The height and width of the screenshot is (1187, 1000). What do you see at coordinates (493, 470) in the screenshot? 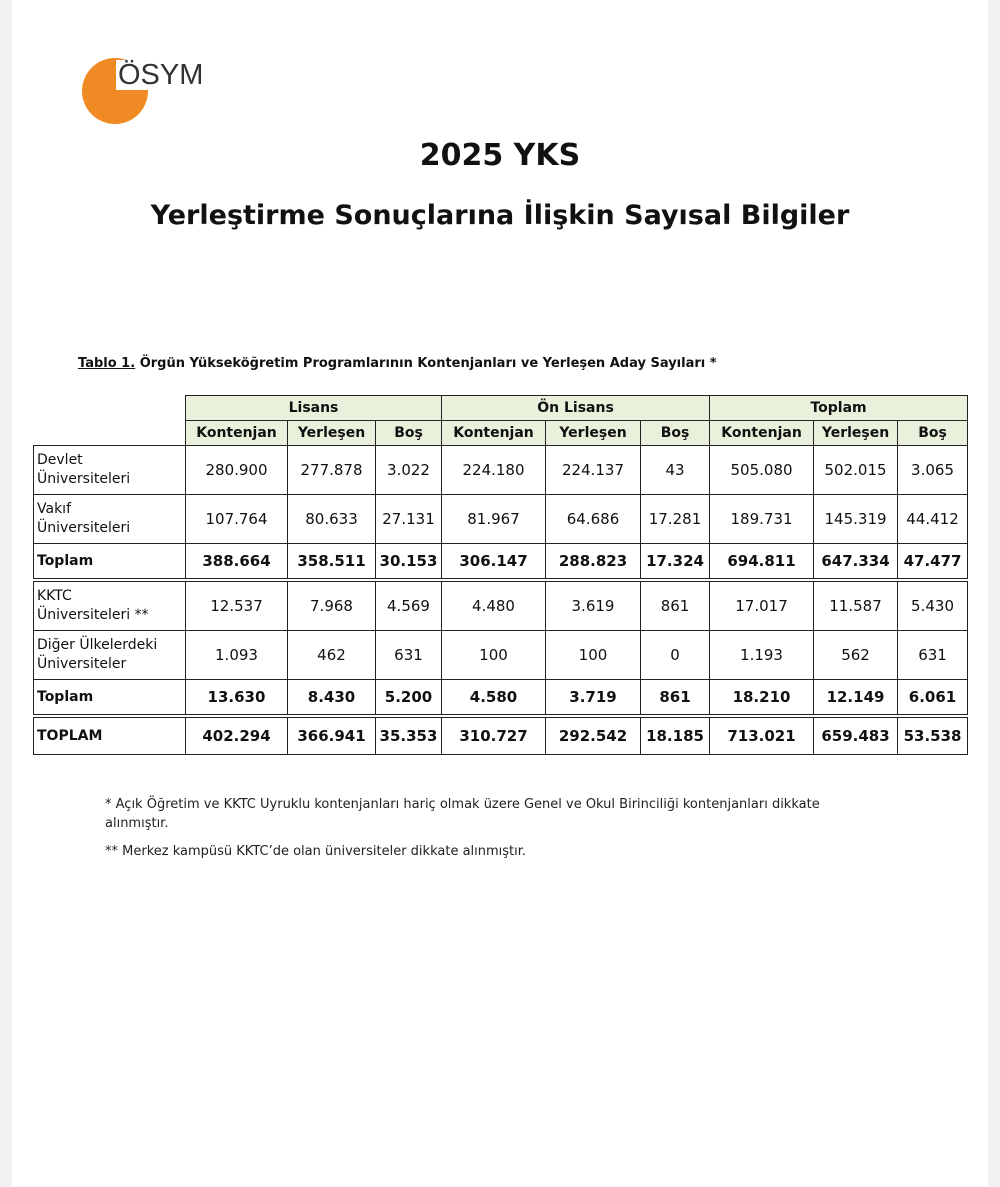
I see `value-cell: 224.180` at bounding box center [493, 470].